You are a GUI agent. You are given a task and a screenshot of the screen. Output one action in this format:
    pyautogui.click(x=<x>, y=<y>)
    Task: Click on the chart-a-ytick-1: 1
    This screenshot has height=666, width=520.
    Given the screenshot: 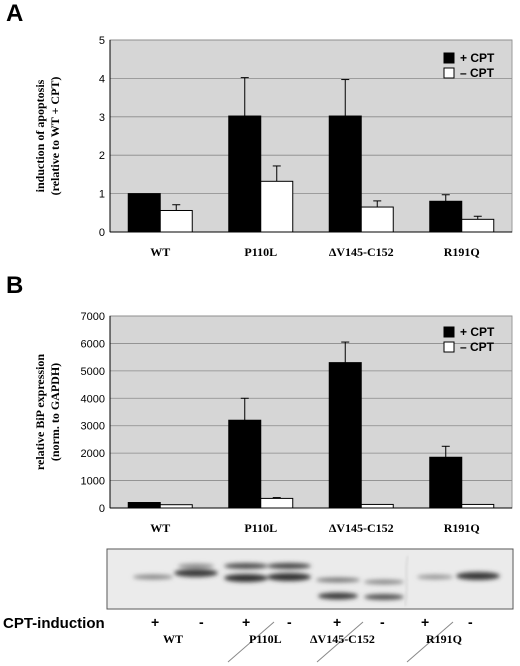 What is the action you would take?
    pyautogui.click(x=102, y=195)
    